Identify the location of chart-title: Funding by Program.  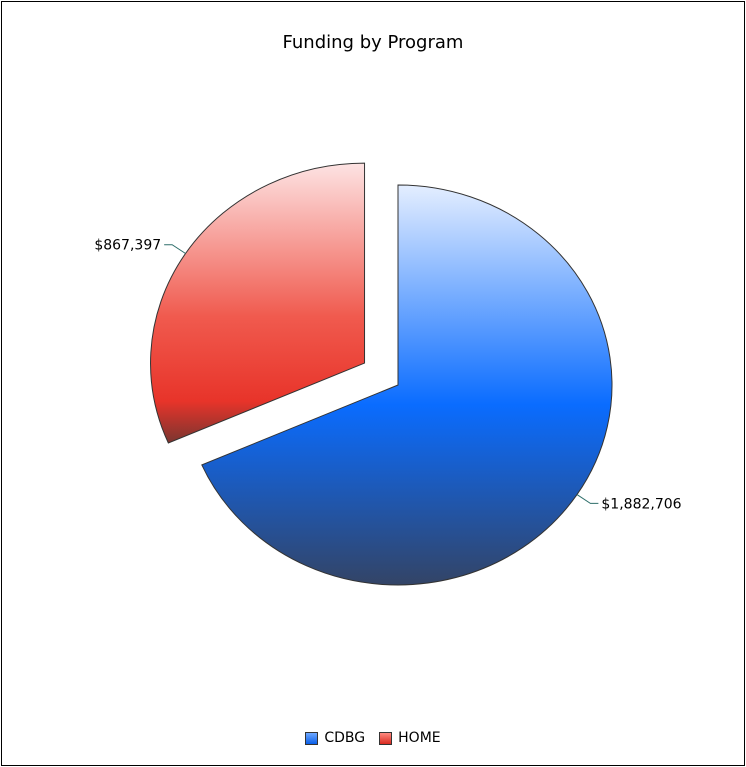
(373, 42).